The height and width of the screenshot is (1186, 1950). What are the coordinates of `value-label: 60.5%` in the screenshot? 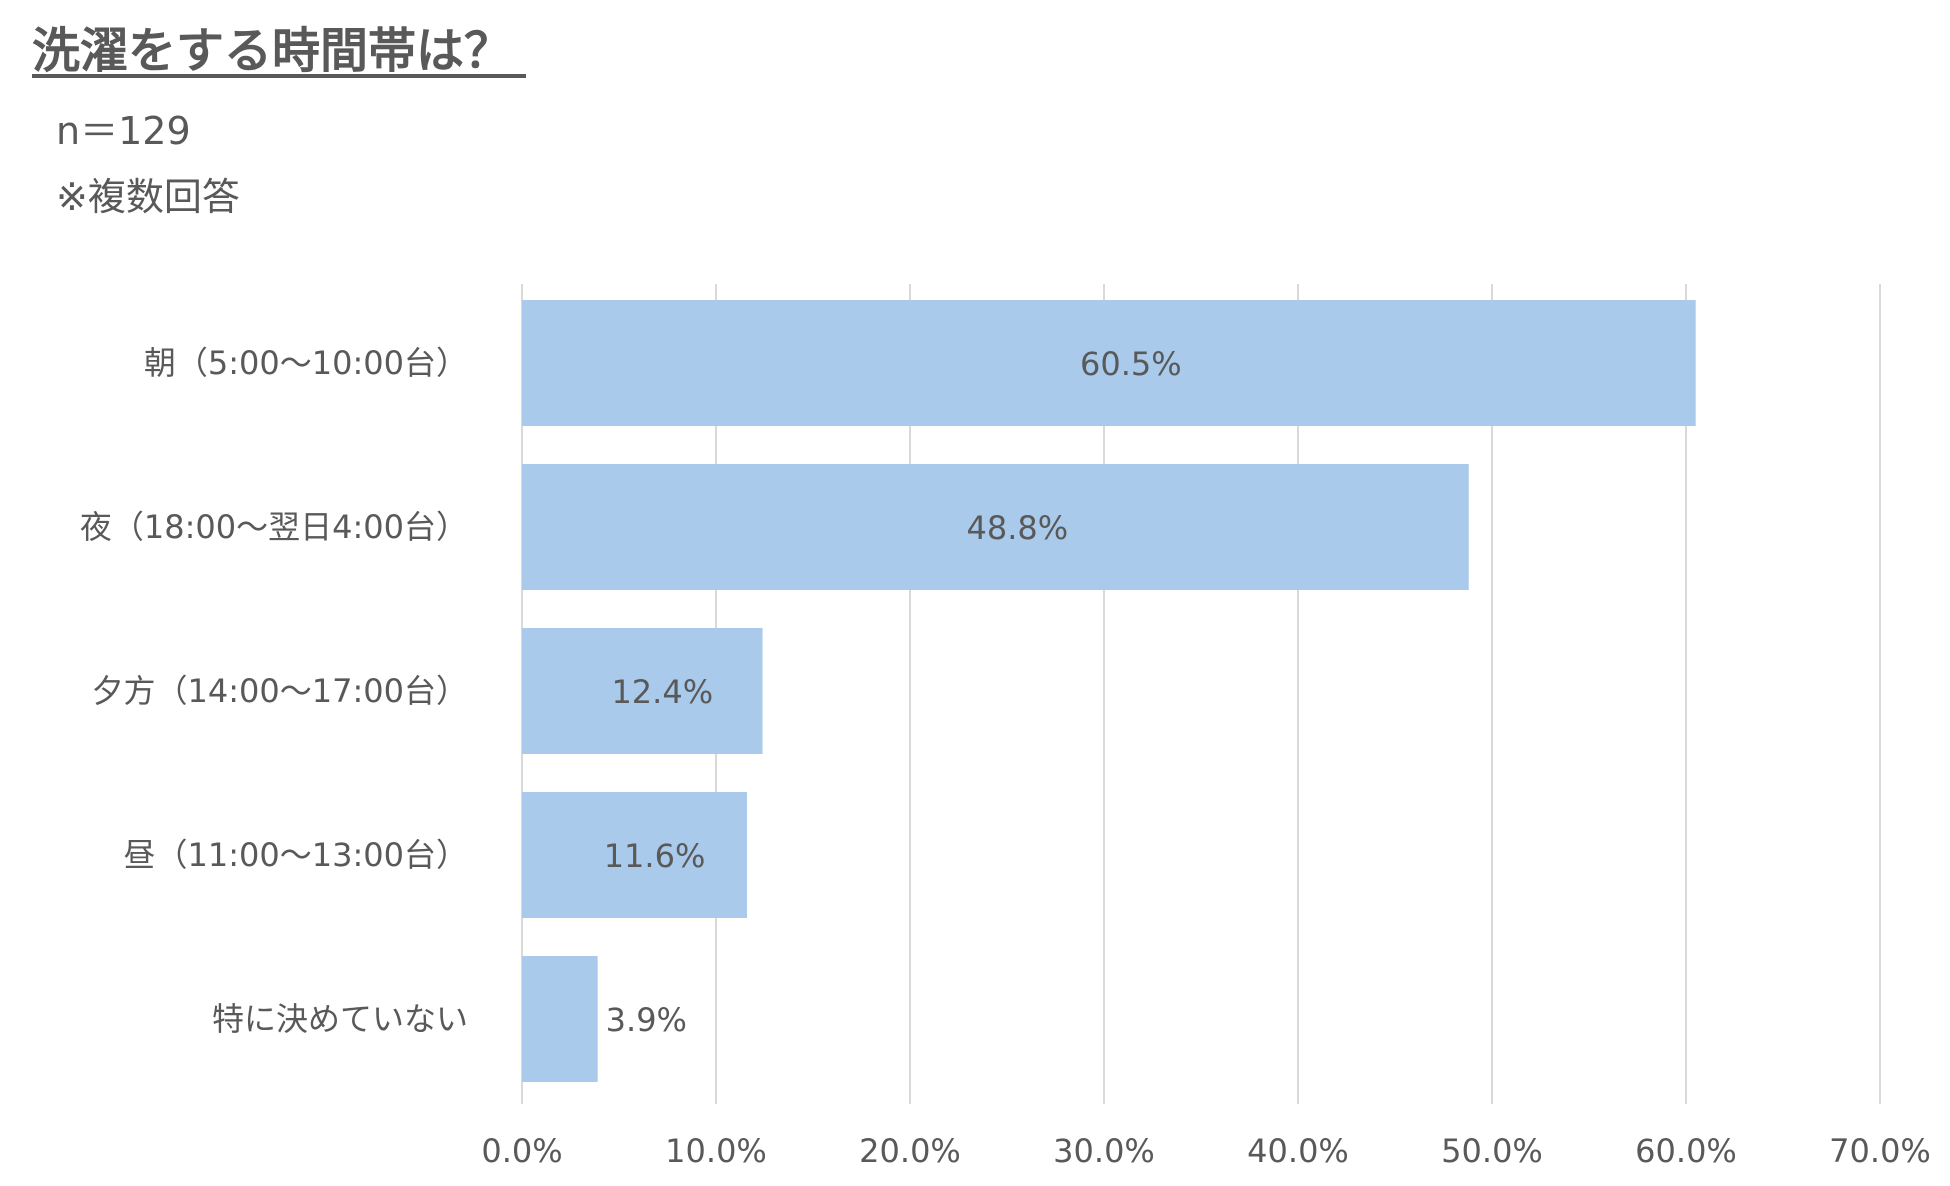 It's located at (1131, 364).